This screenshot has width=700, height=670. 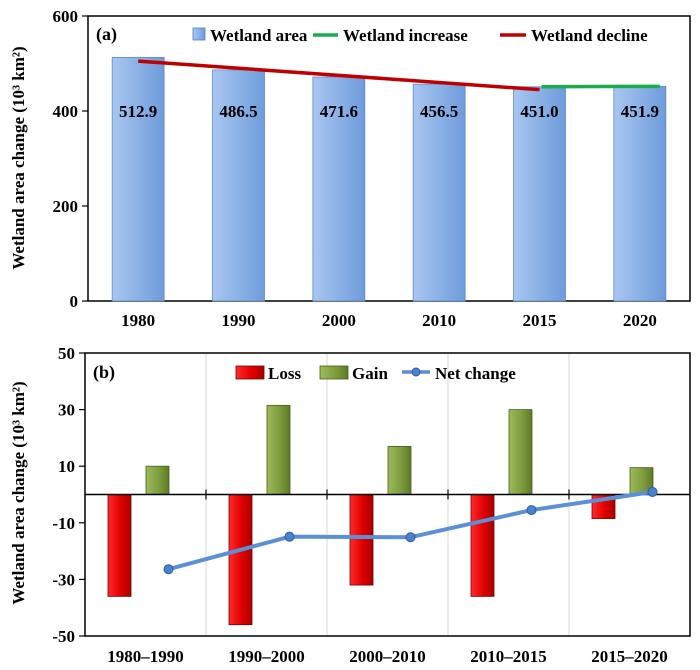 I want to click on bar-gain-1980-1990, so click(x=157, y=480).